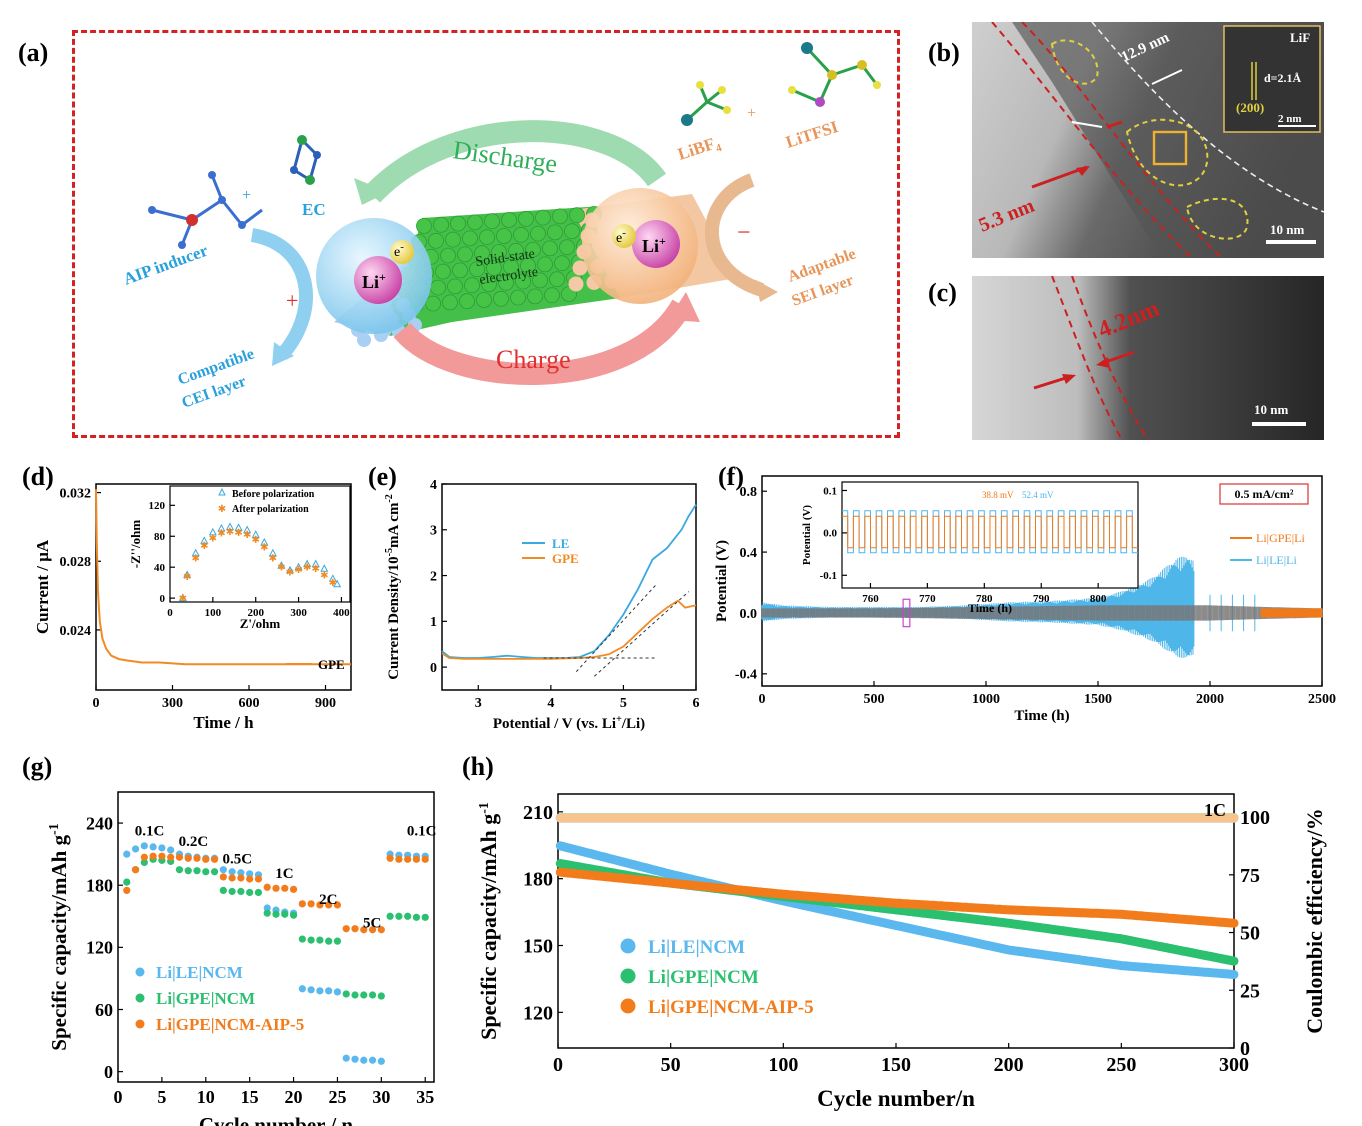 Image resolution: width=1362 pixels, height=1126 pixels. I want to click on chart-f-inset-xtick-label: 780, so click(984, 599).